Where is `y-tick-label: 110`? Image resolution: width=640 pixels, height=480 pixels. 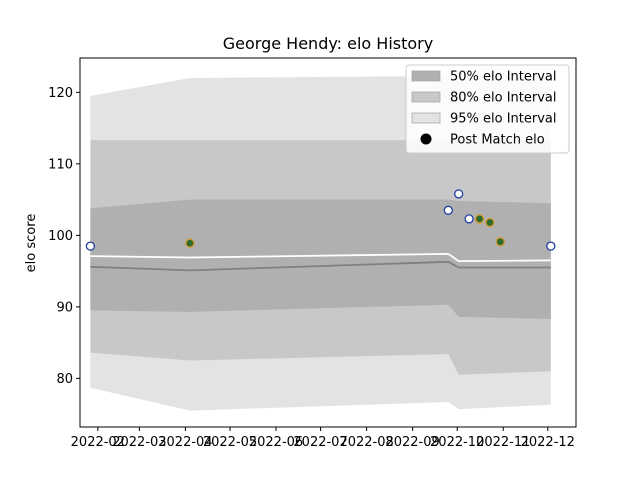 y-tick-label: 110 is located at coordinates (60, 164).